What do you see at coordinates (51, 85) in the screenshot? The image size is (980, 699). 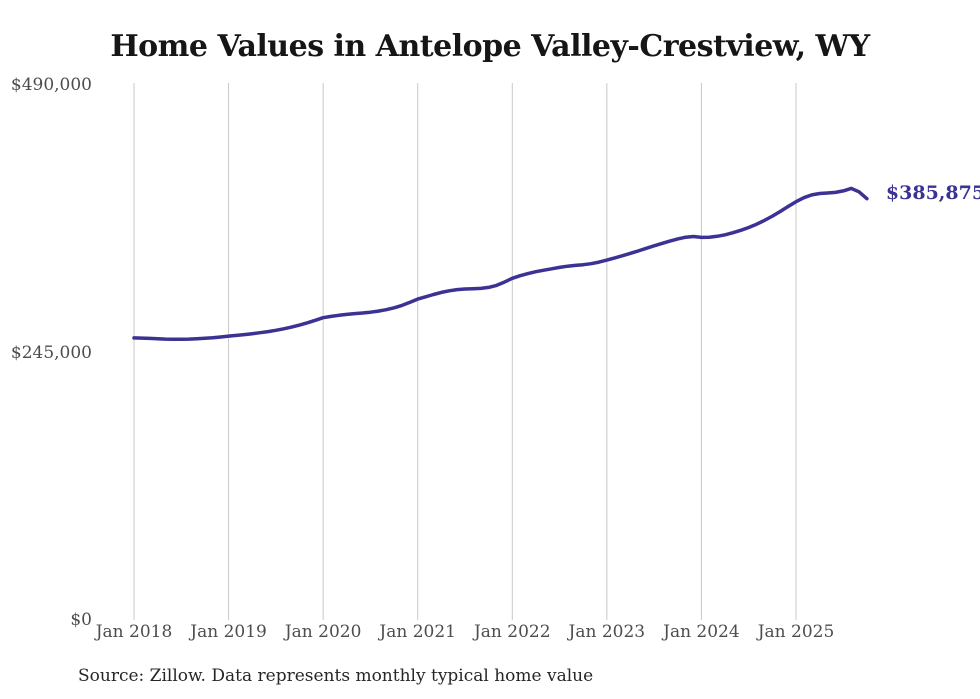 I see `y-tick-label: $490,000` at bounding box center [51, 85].